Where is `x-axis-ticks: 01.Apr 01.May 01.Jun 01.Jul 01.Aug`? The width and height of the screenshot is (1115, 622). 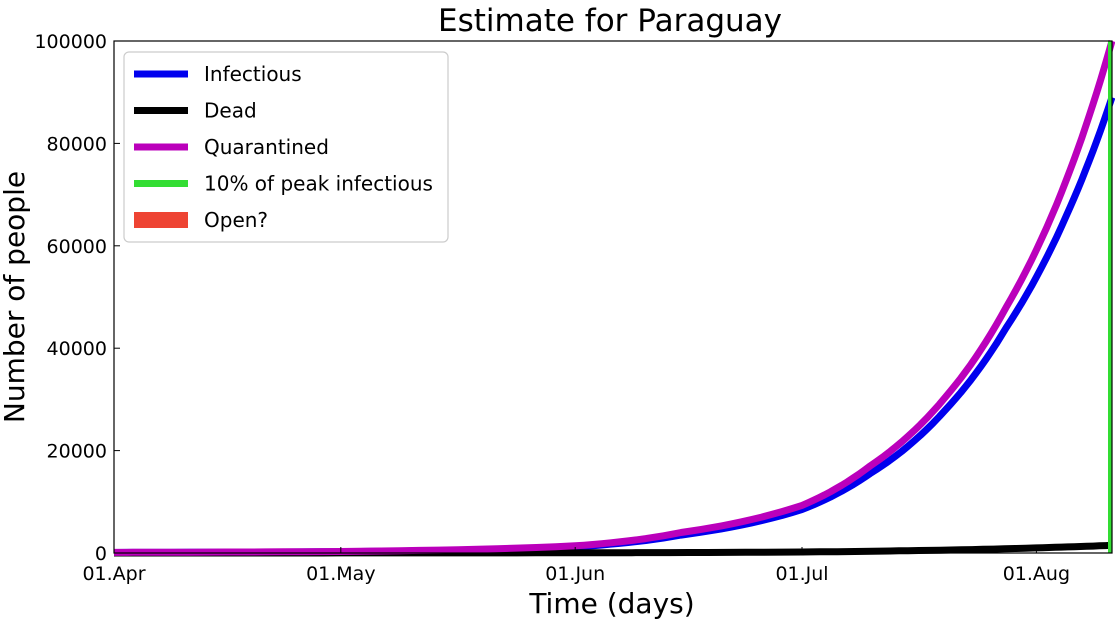
x-axis-ticks: 01.Apr 01.May 01.Jun 01.Jul 01.Aug is located at coordinates (576, 566).